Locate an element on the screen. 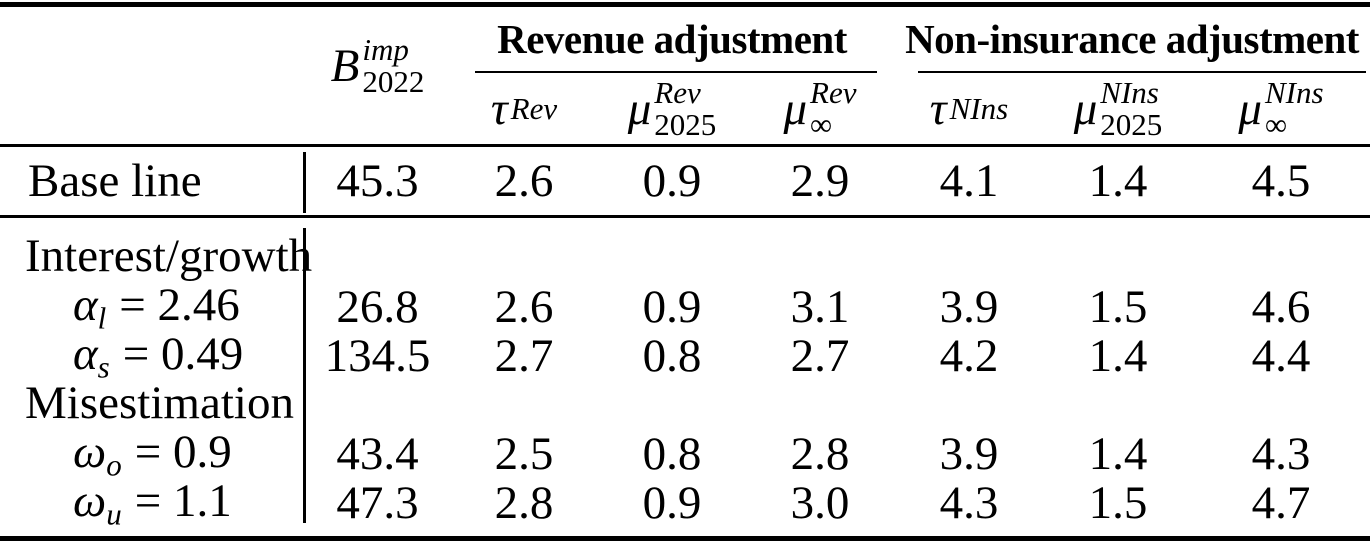  math-scripts: NIns 2025 is located at coordinates (1131, 108).